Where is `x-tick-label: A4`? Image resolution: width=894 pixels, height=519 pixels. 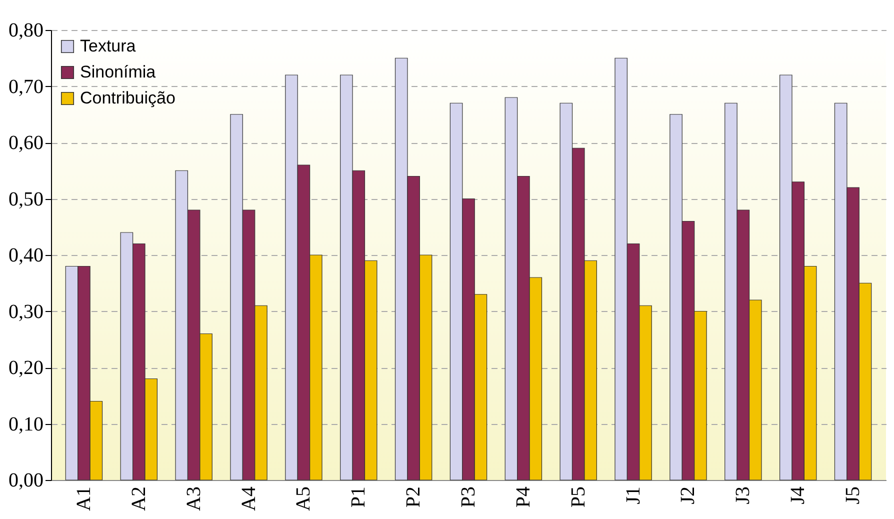
x-tick-label: A4 is located at coordinates (249, 498).